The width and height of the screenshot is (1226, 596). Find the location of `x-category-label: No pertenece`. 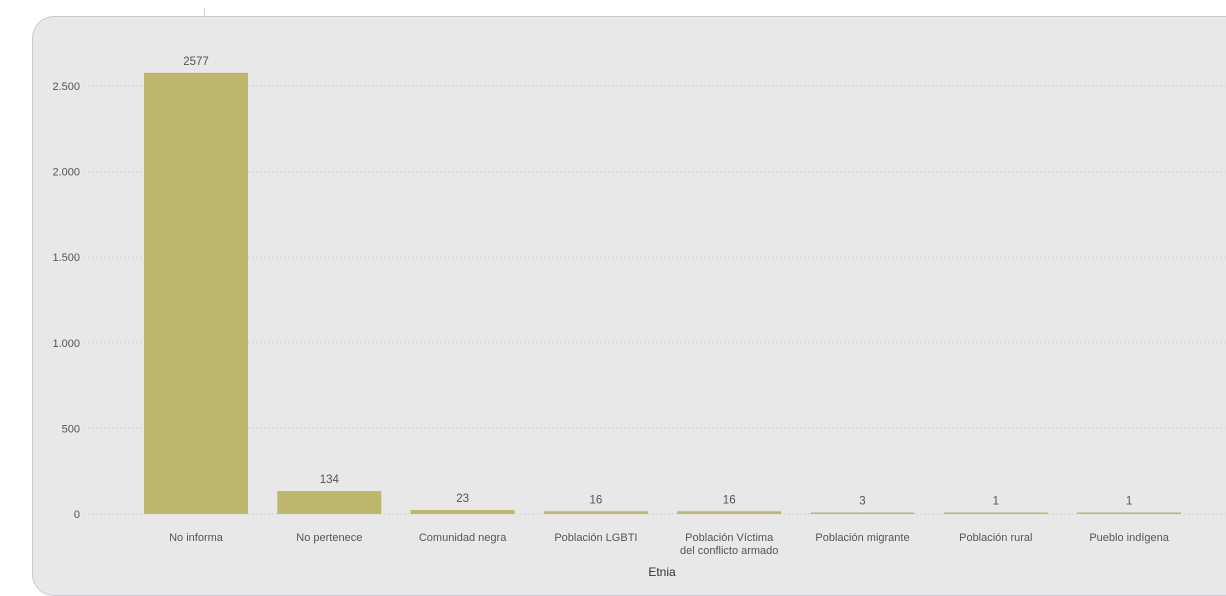

x-category-label: No pertenece is located at coordinates (329, 538).